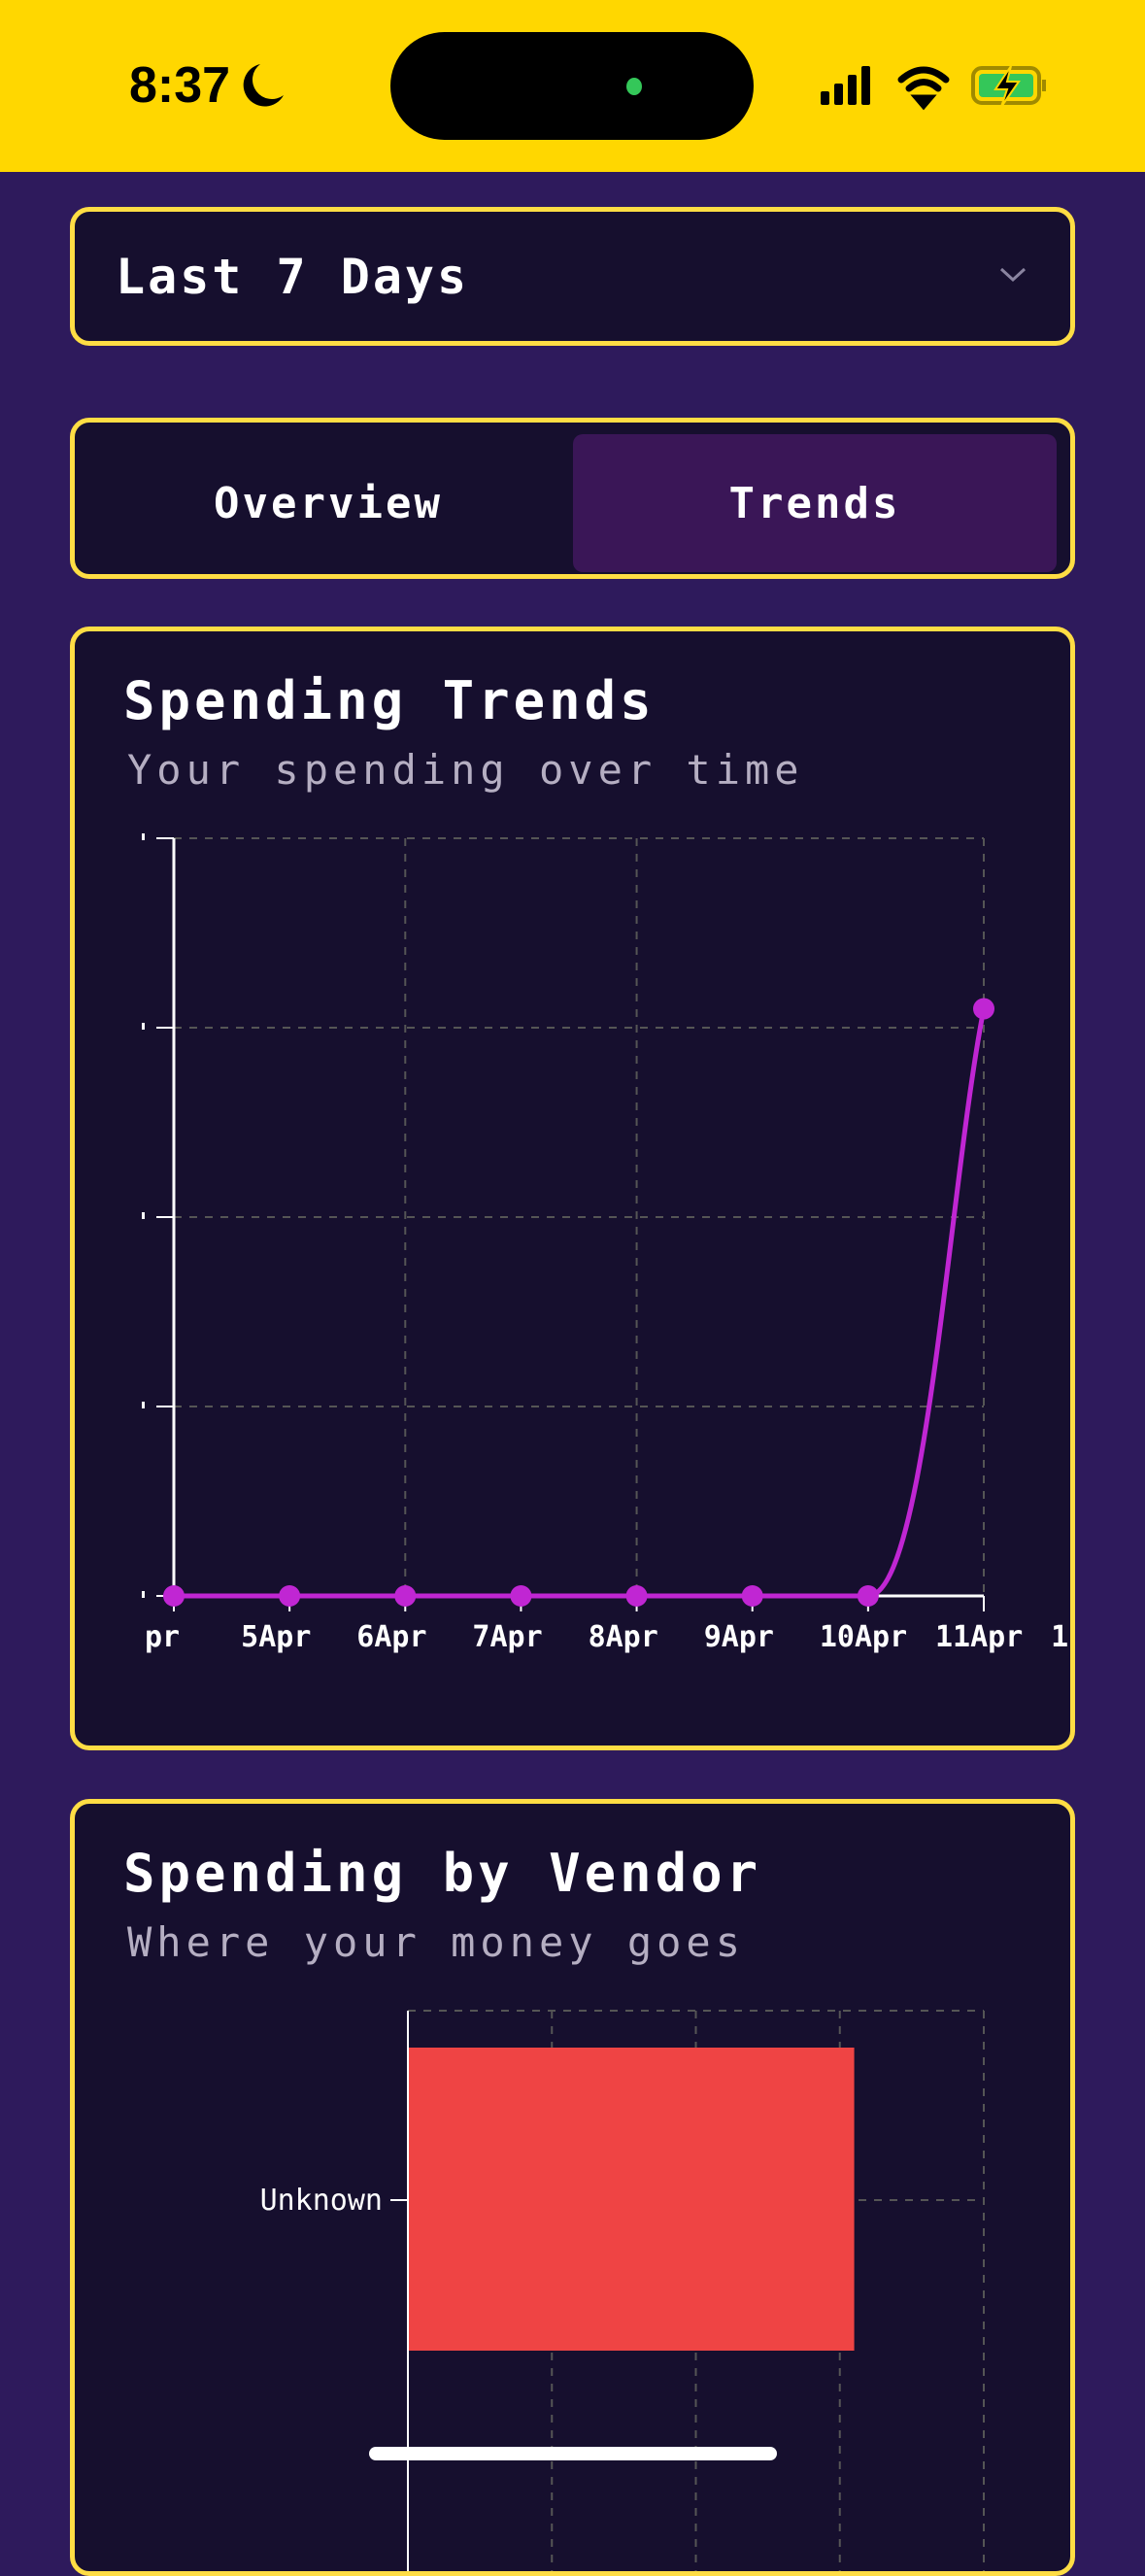  Describe the element at coordinates (1008, 87) in the screenshot. I see `battery-charging-icon` at that location.